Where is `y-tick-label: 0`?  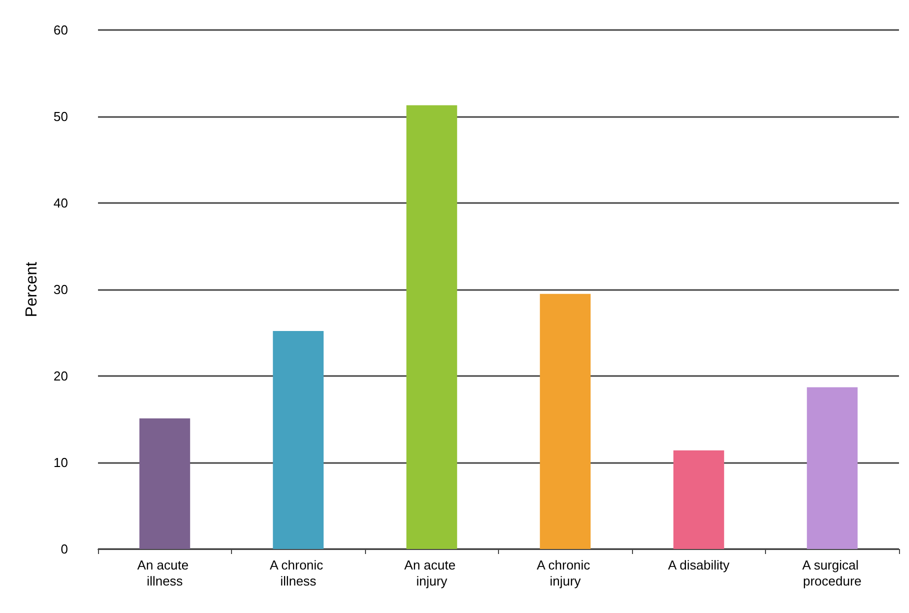
y-tick-label: 0 is located at coordinates (64, 549).